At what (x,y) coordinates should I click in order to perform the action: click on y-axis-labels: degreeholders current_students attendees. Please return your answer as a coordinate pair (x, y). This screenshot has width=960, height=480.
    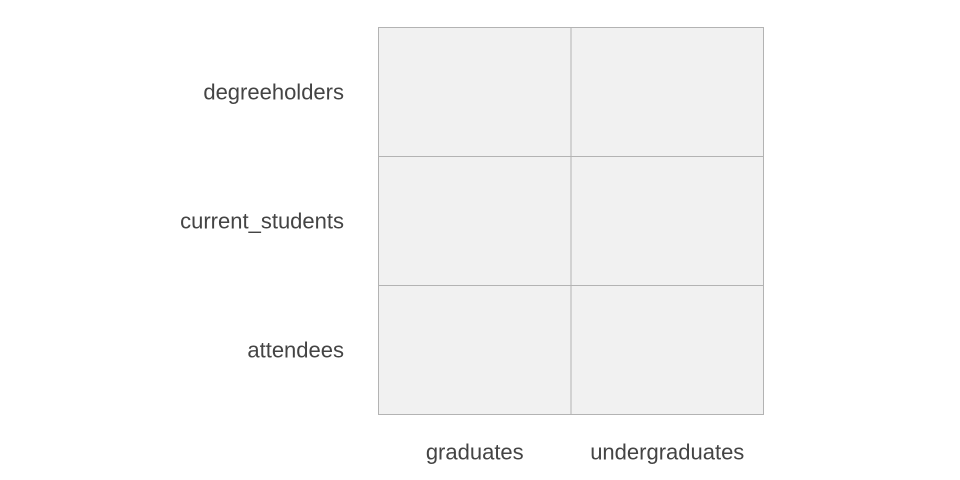
    Looking at the image, I should click on (262, 221).